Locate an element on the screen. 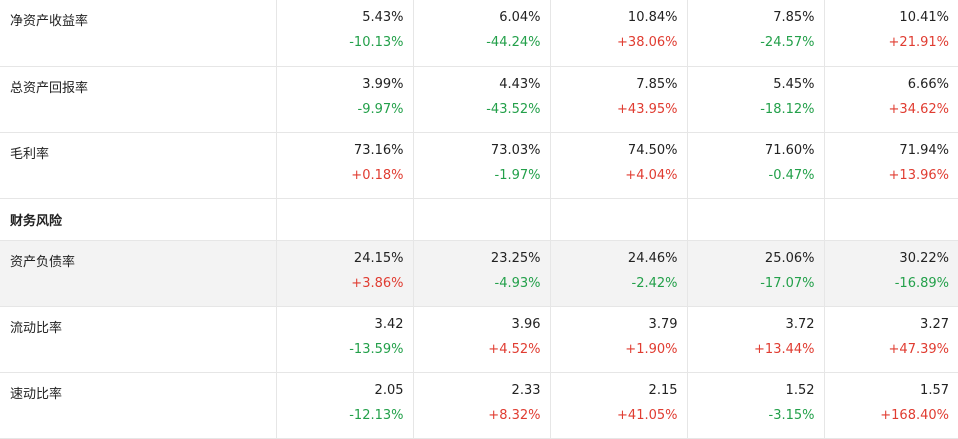 The image size is (958, 439). metric-value: 3.42 is located at coordinates (389, 324).